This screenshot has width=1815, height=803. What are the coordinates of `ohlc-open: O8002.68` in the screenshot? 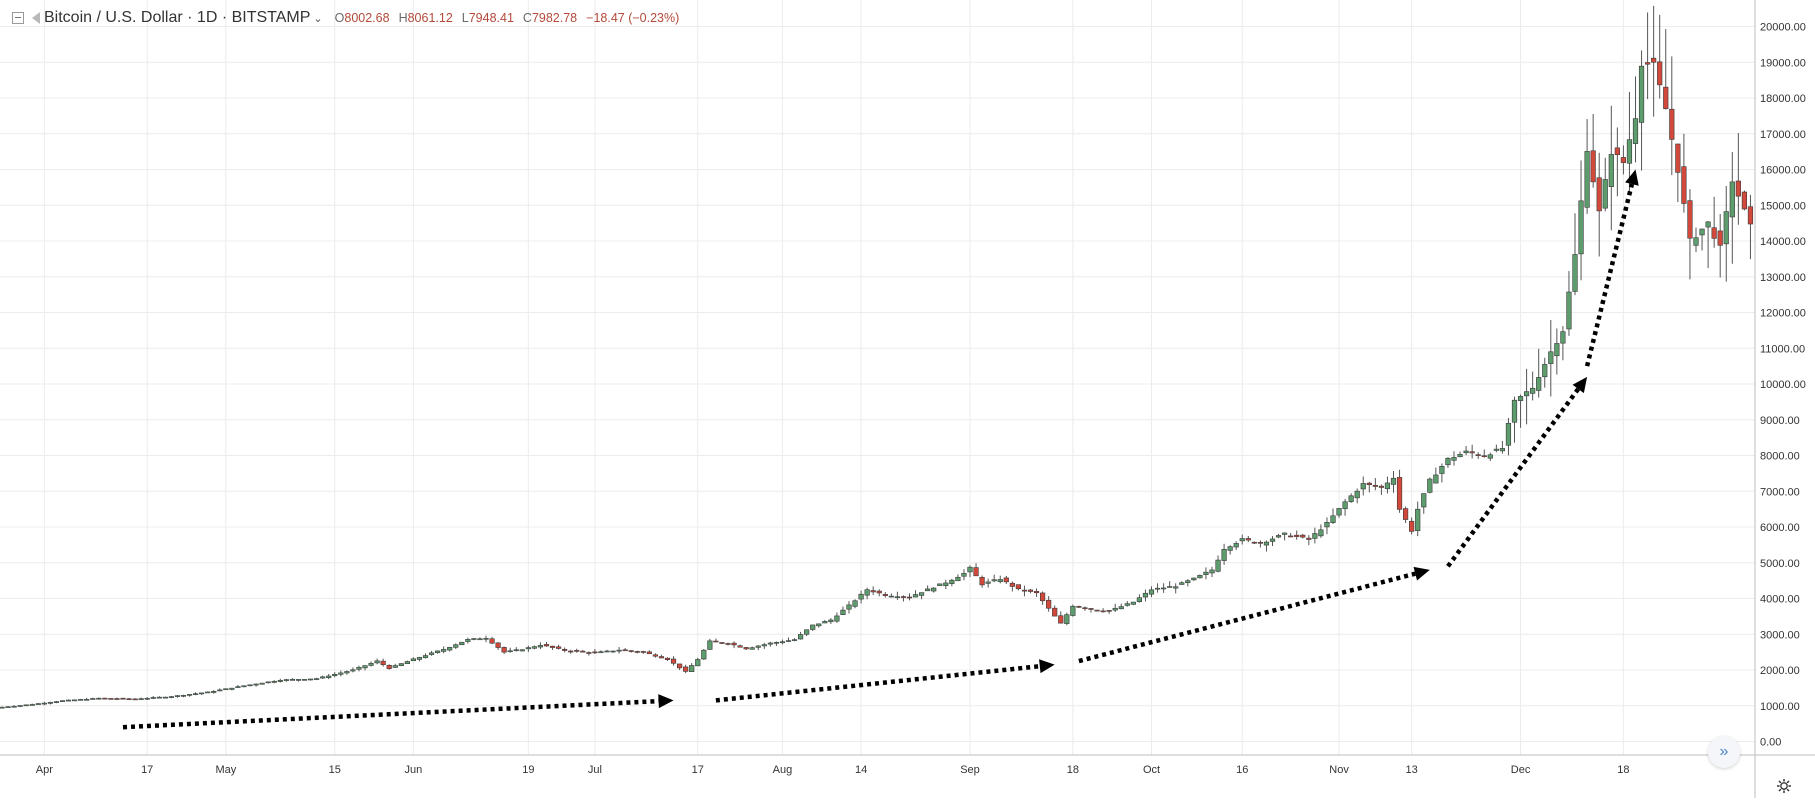 It's located at (362, 18).